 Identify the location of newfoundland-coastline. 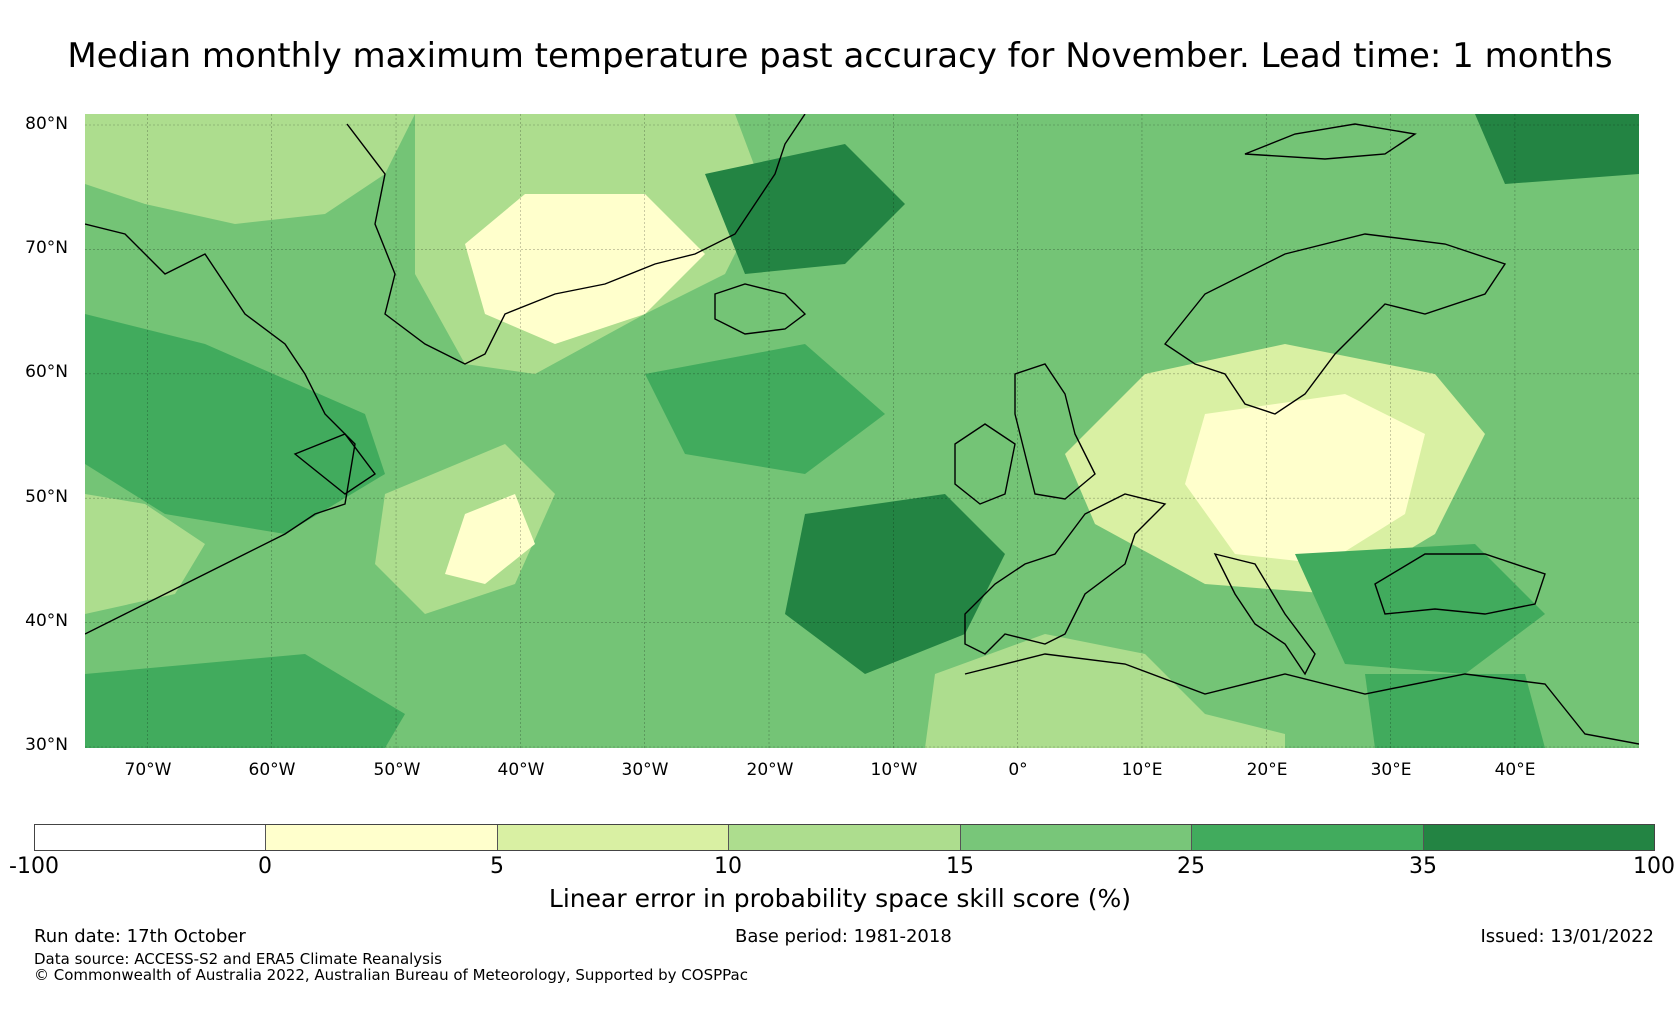
(335, 464).